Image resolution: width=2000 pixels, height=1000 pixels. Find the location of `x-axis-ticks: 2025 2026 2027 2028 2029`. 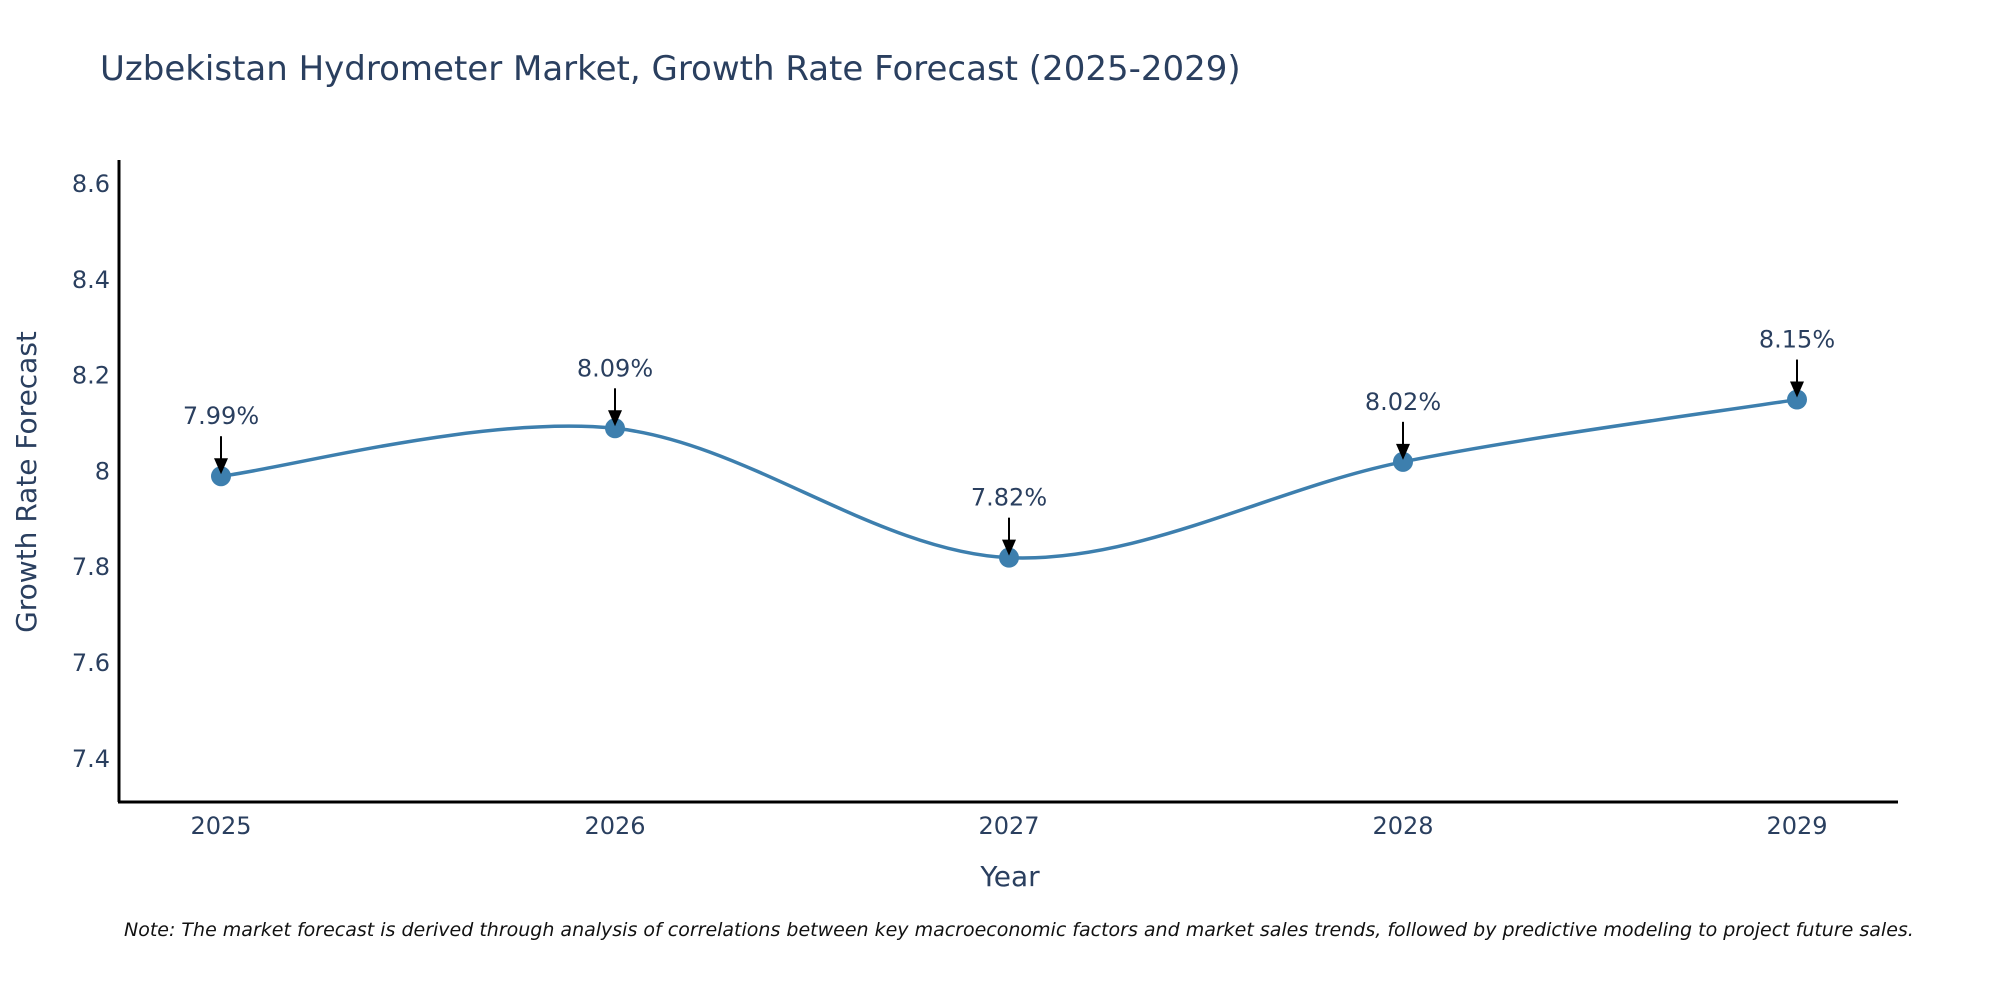

x-axis-ticks: 2025 2026 2027 2028 2029 is located at coordinates (1008, 826).